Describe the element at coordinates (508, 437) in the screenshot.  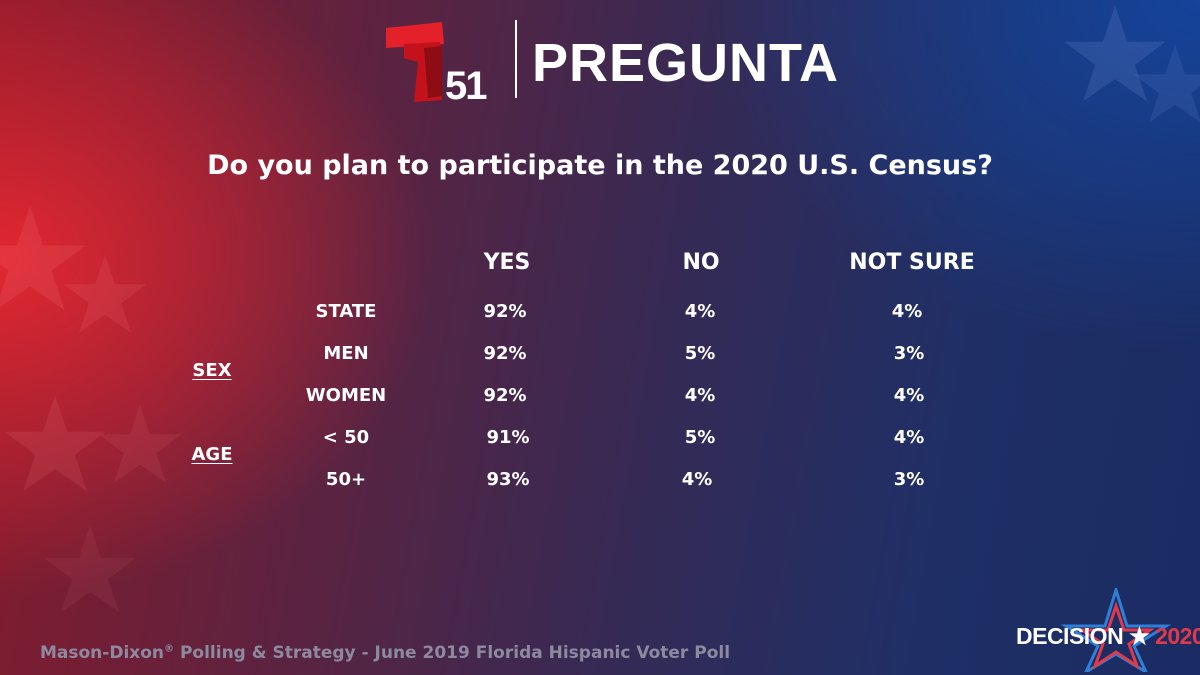
I see `cell-yes: 91%` at that location.